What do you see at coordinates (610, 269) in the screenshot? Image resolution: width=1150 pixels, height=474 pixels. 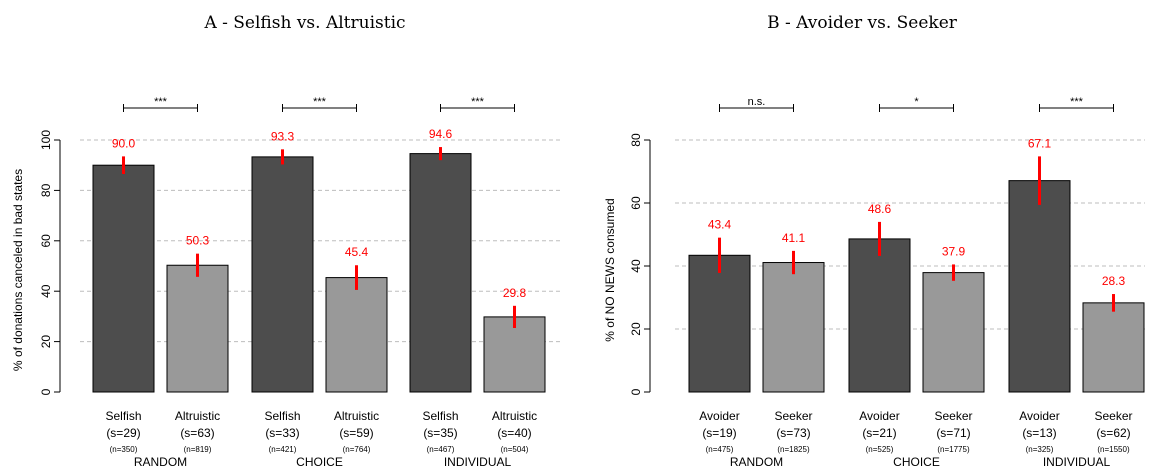 I see `y-axis-label: % of NO NEWS consumed` at bounding box center [610, 269].